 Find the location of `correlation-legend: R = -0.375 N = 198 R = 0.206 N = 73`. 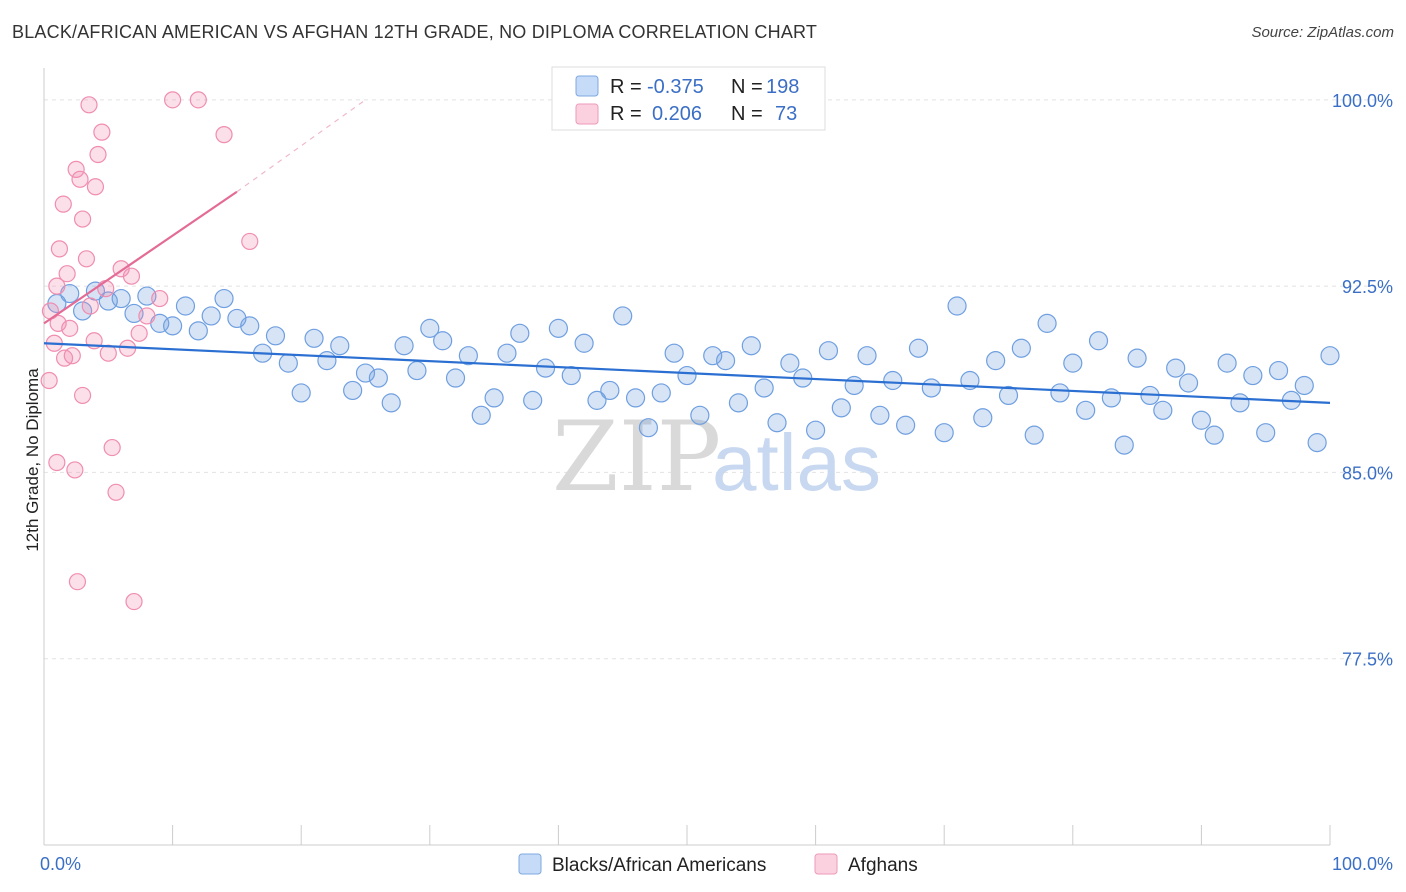

correlation-legend: R = -0.375 N = 198 R = 0.206 N = 73 is located at coordinates (688, 98).